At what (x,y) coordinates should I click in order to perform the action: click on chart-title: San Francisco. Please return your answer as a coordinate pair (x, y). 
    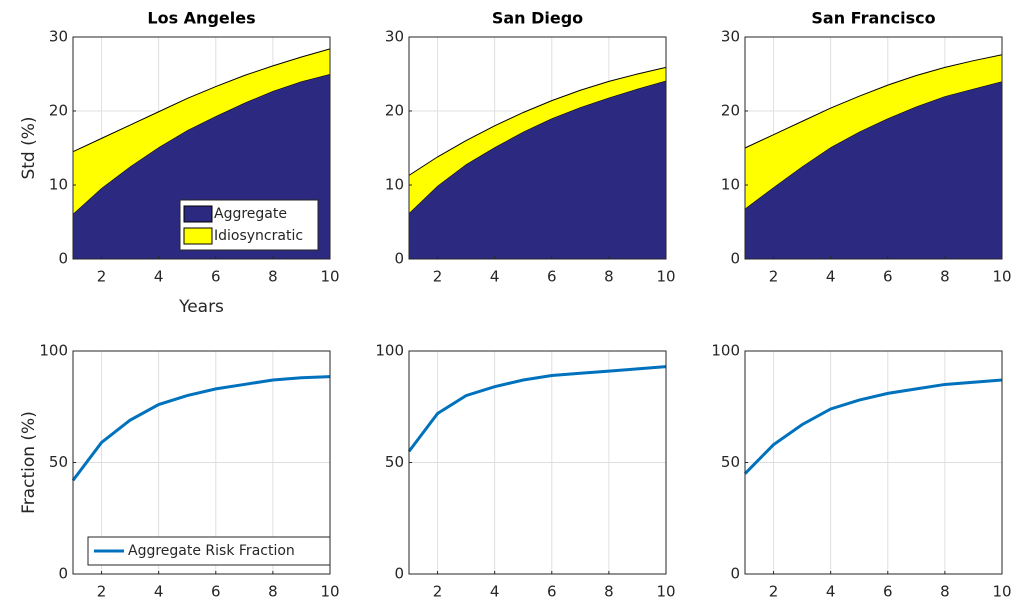
    Looking at the image, I should click on (873, 18).